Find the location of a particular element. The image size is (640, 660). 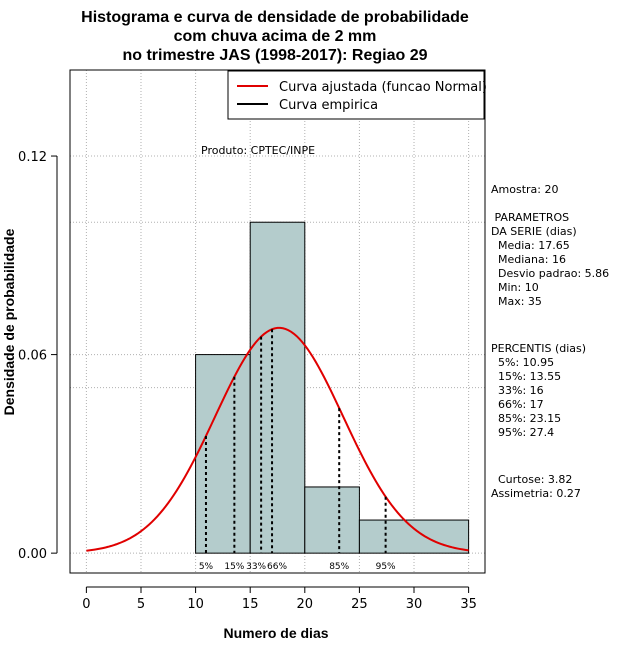

stat-mean: Media: 17.65 is located at coordinates (530, 245).